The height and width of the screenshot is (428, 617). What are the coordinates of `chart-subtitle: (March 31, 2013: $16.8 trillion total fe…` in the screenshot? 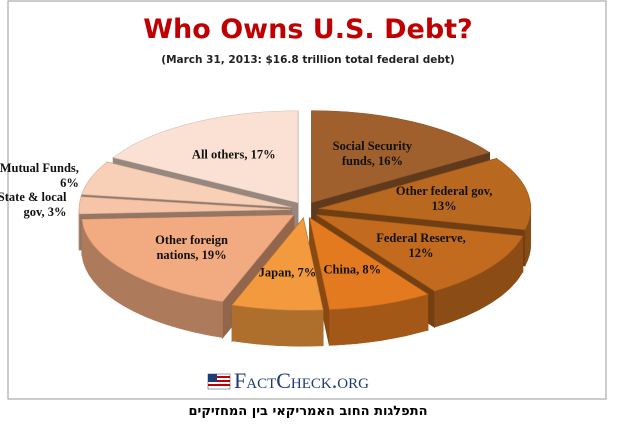 It's located at (307, 60).